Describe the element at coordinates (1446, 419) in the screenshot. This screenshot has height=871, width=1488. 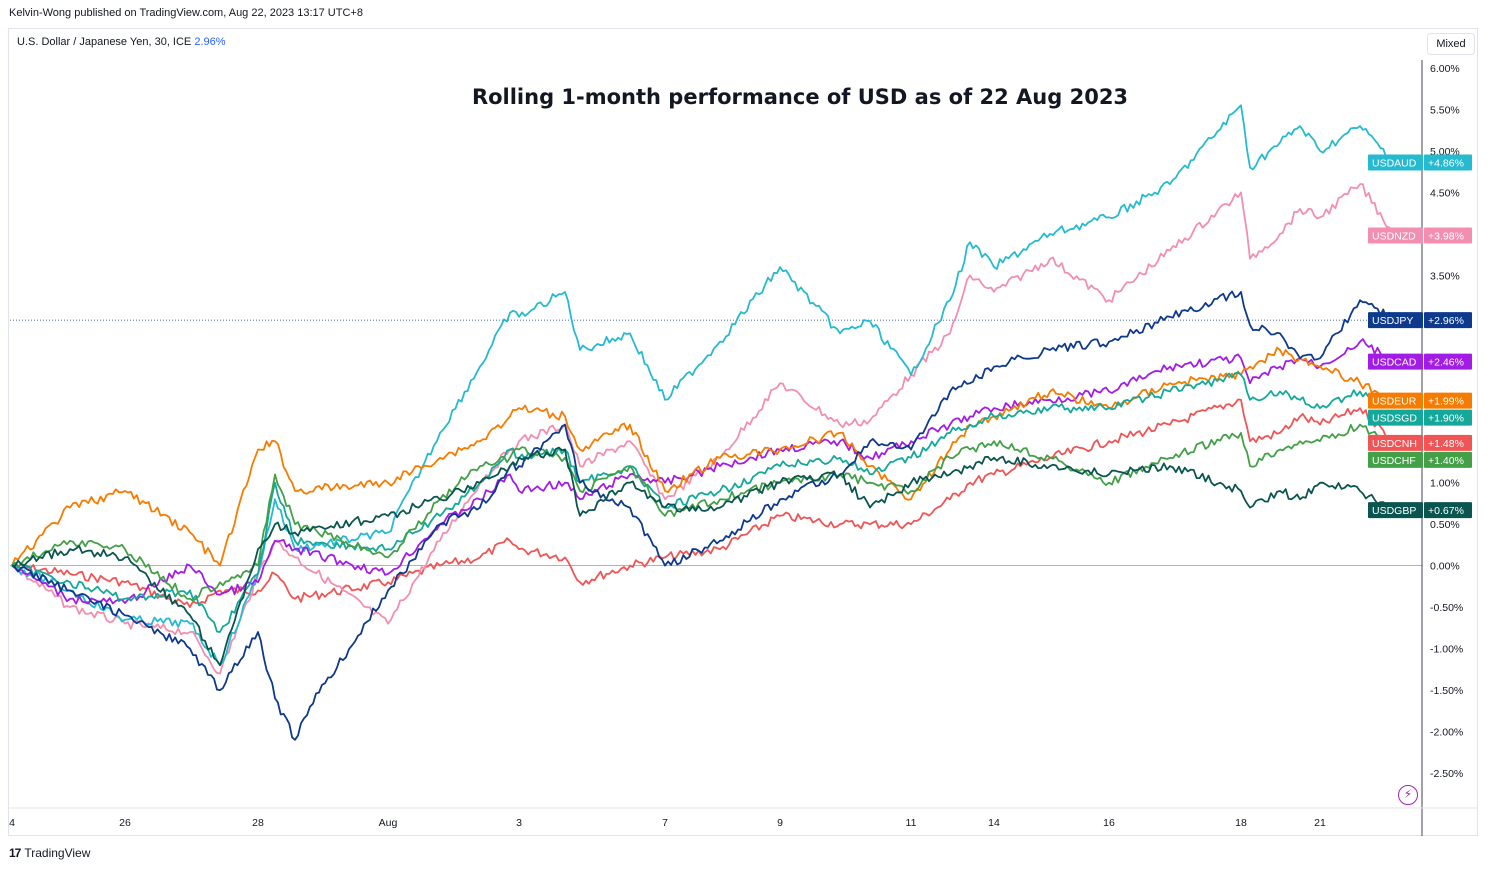
I see `series-value: +1.90%` at that location.